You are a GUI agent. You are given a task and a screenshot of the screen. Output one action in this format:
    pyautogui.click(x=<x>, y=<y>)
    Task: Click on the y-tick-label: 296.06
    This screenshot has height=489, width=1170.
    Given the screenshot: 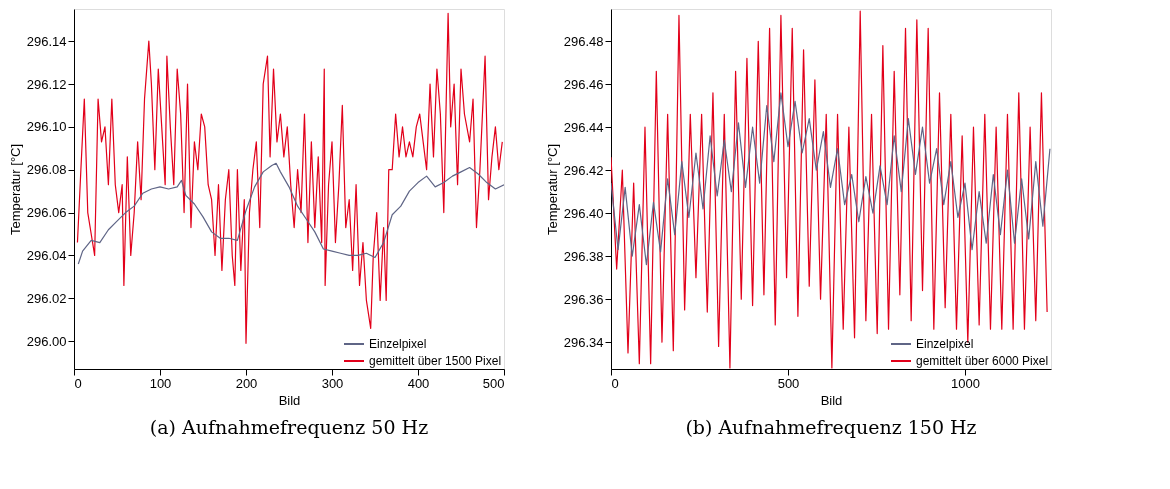 What is the action you would take?
    pyautogui.click(x=46, y=213)
    